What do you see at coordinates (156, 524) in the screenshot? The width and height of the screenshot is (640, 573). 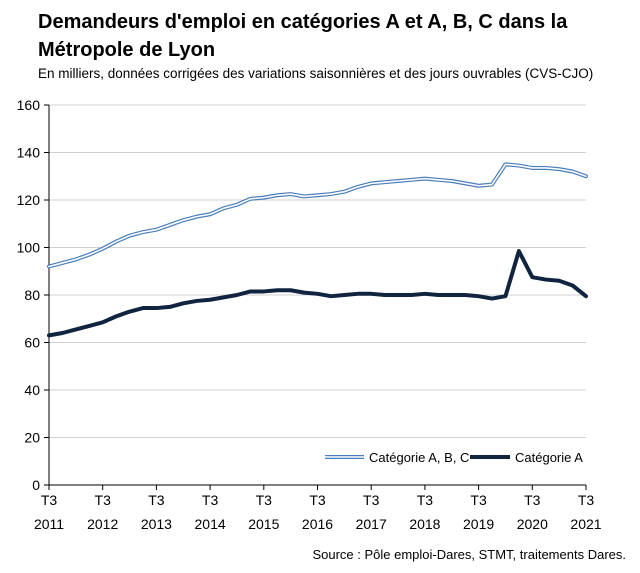 I see `x-tick-label-year: 2013` at bounding box center [156, 524].